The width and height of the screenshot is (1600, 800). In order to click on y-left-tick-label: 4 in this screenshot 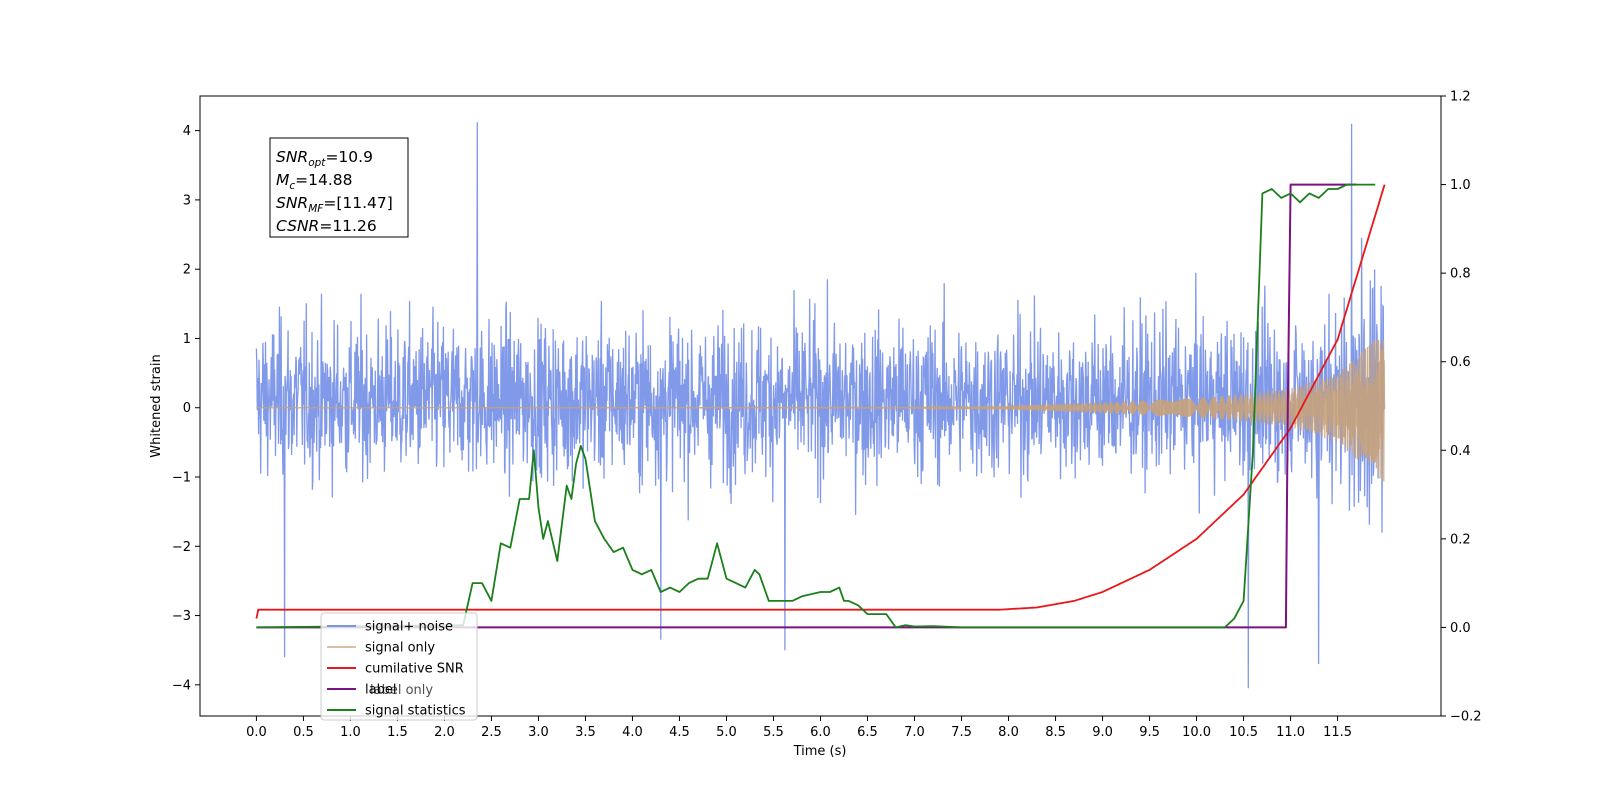, I will do `click(187, 131)`.